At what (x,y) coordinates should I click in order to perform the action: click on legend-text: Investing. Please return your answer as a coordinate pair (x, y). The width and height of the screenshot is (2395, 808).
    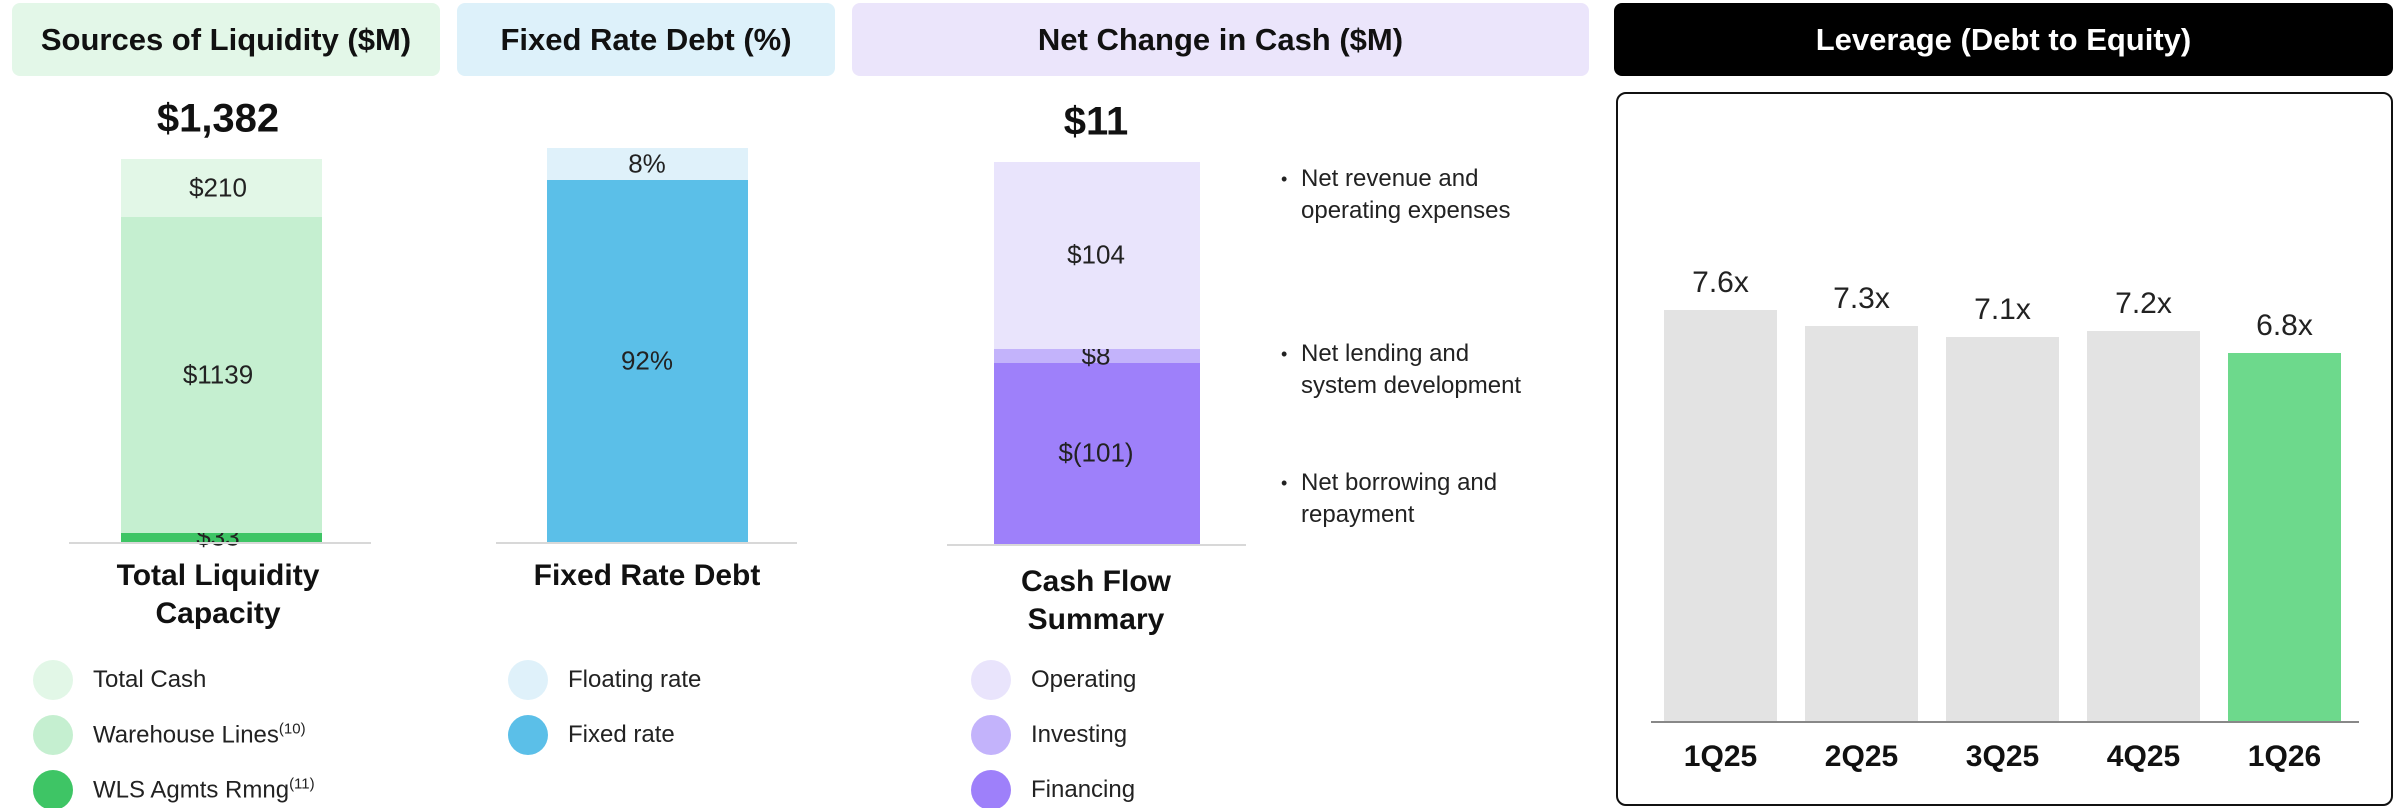
    Looking at the image, I should click on (1079, 734).